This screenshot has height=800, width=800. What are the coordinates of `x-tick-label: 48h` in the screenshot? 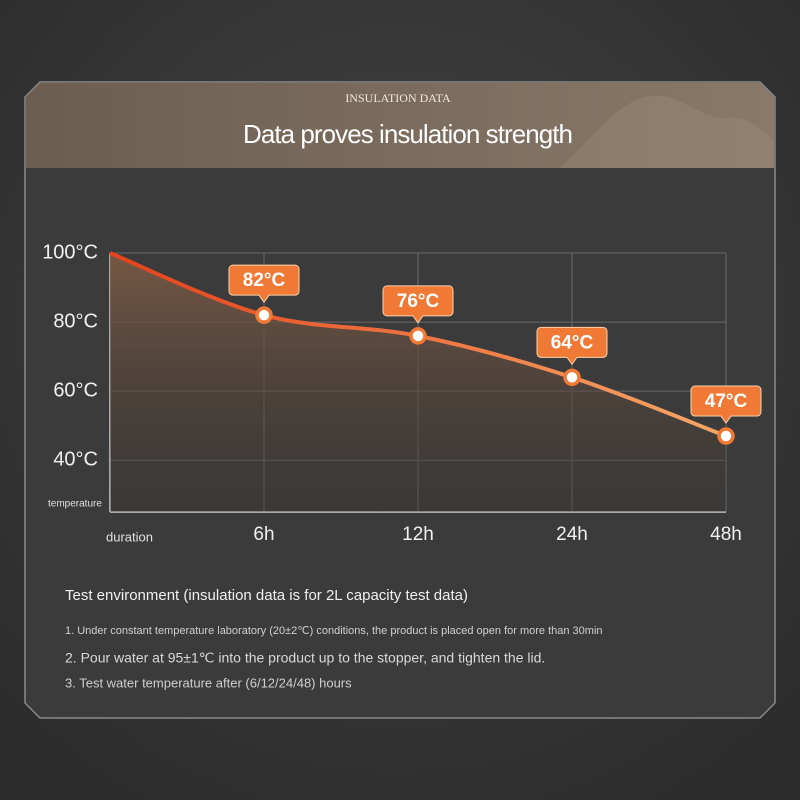 It's located at (726, 534).